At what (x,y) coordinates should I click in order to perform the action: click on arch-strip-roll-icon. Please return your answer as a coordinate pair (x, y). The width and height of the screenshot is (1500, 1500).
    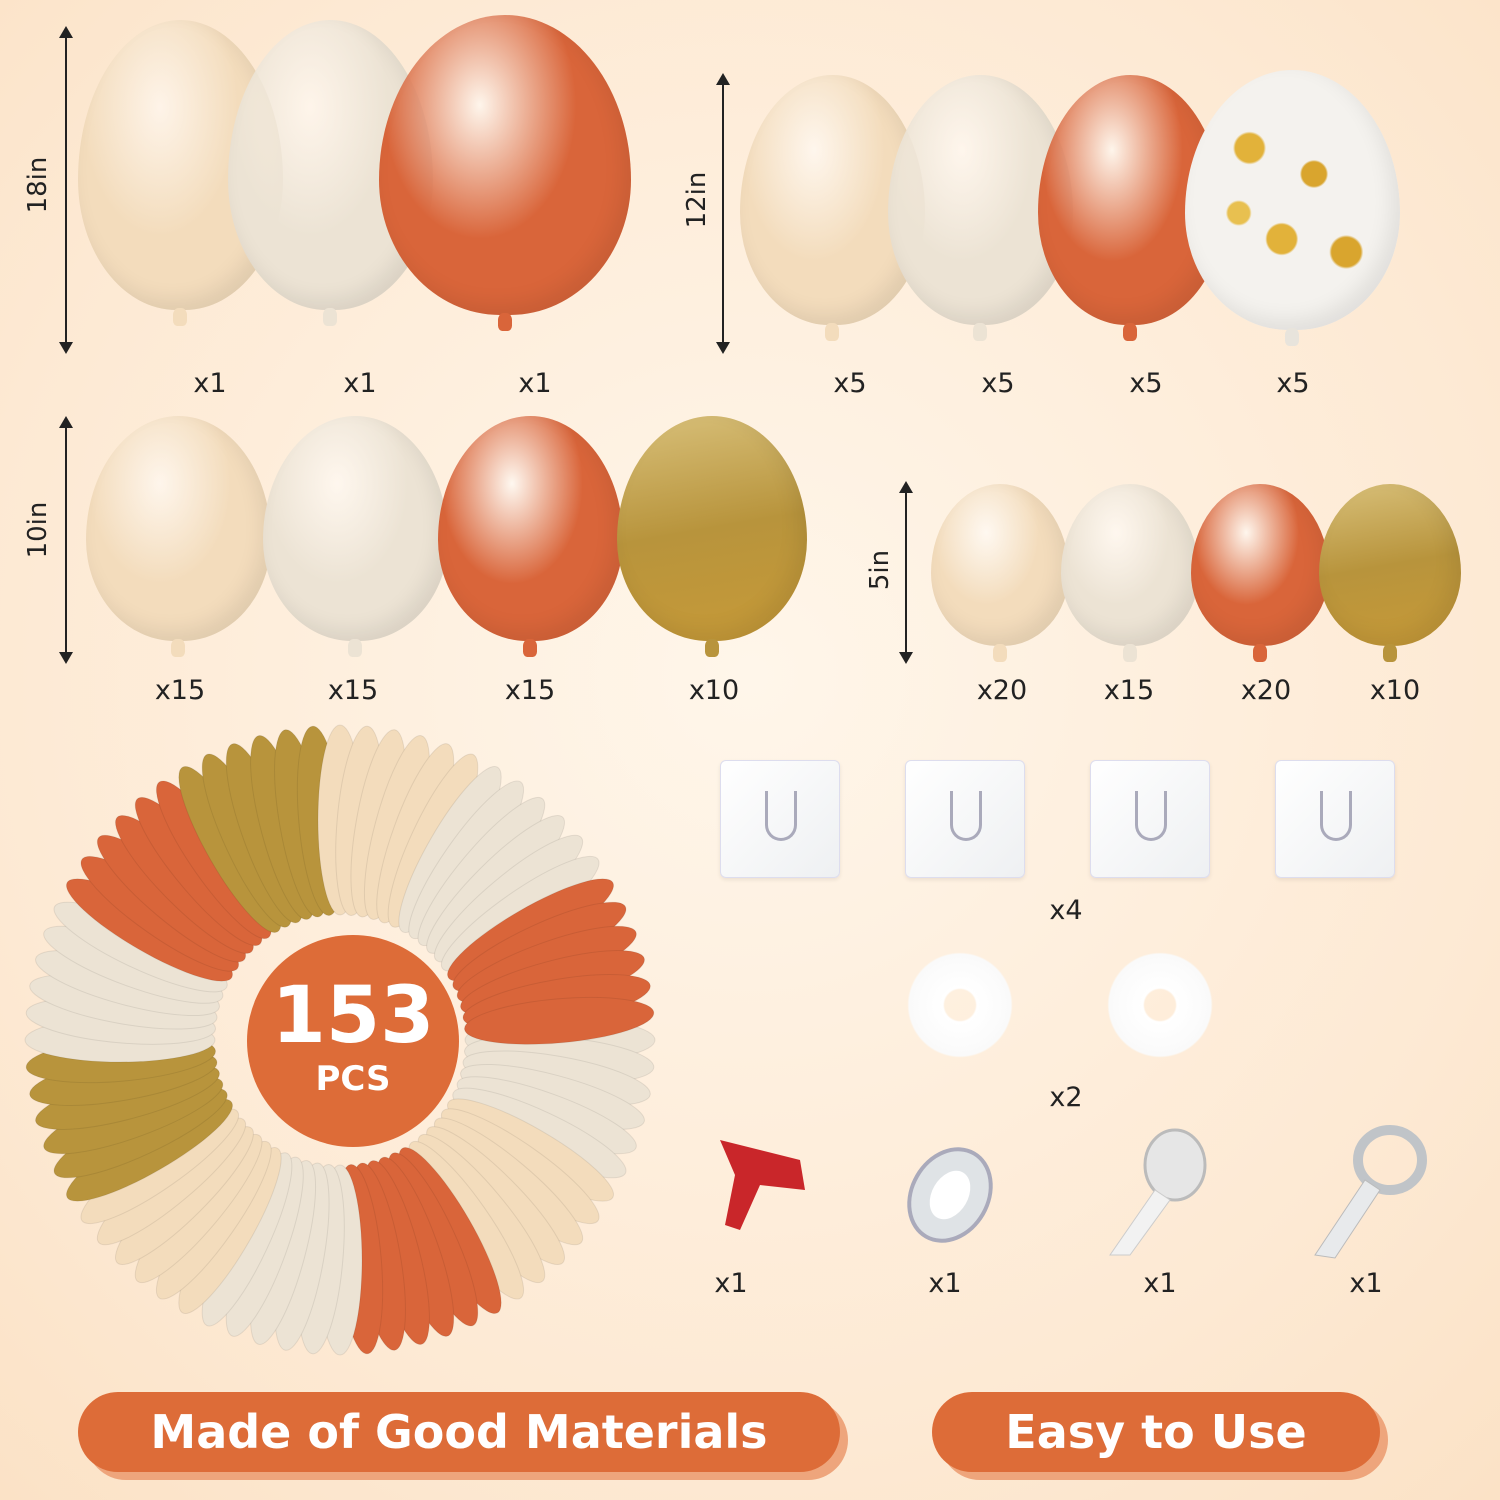
    Looking at the image, I should click on (1370, 1192).